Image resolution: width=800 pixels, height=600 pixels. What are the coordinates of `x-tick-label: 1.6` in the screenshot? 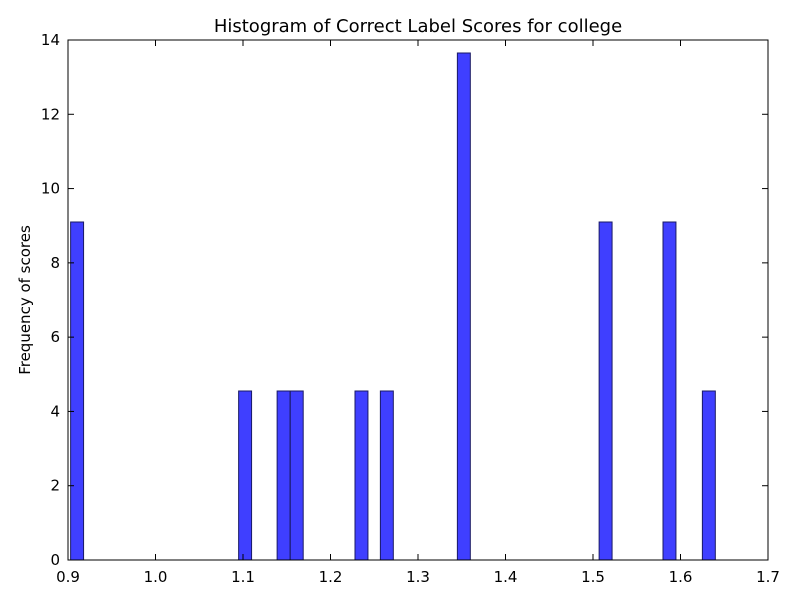 It's located at (681, 577).